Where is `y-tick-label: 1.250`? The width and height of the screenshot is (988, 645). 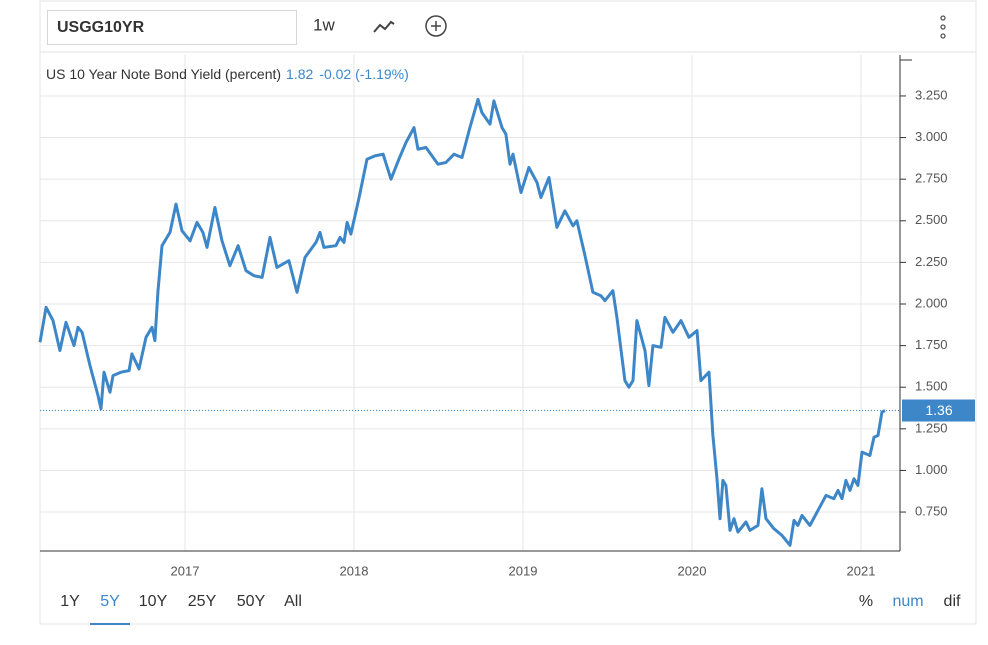
y-tick-label: 1.250 is located at coordinates (931, 427).